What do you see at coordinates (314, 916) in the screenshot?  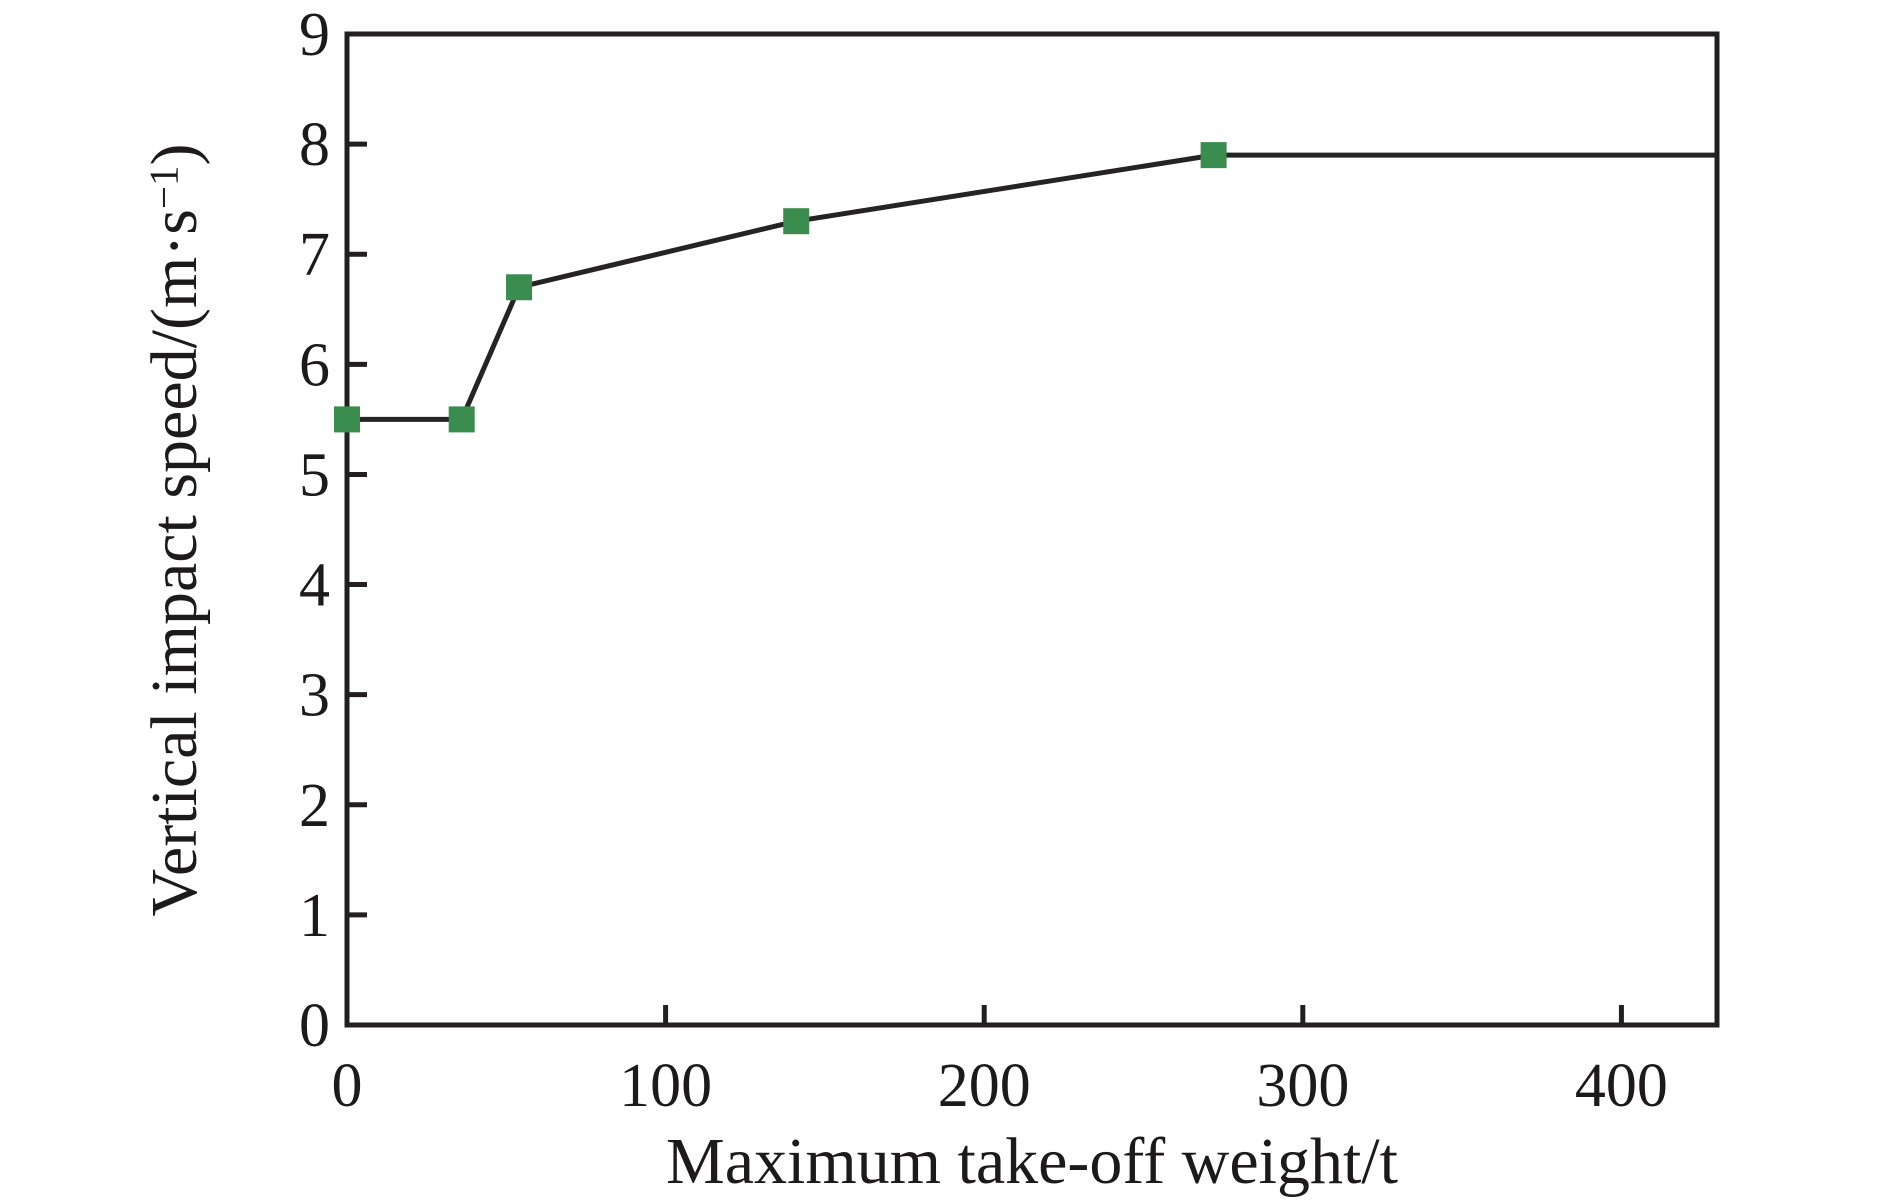 I see `y-tick-label-1: 1` at bounding box center [314, 916].